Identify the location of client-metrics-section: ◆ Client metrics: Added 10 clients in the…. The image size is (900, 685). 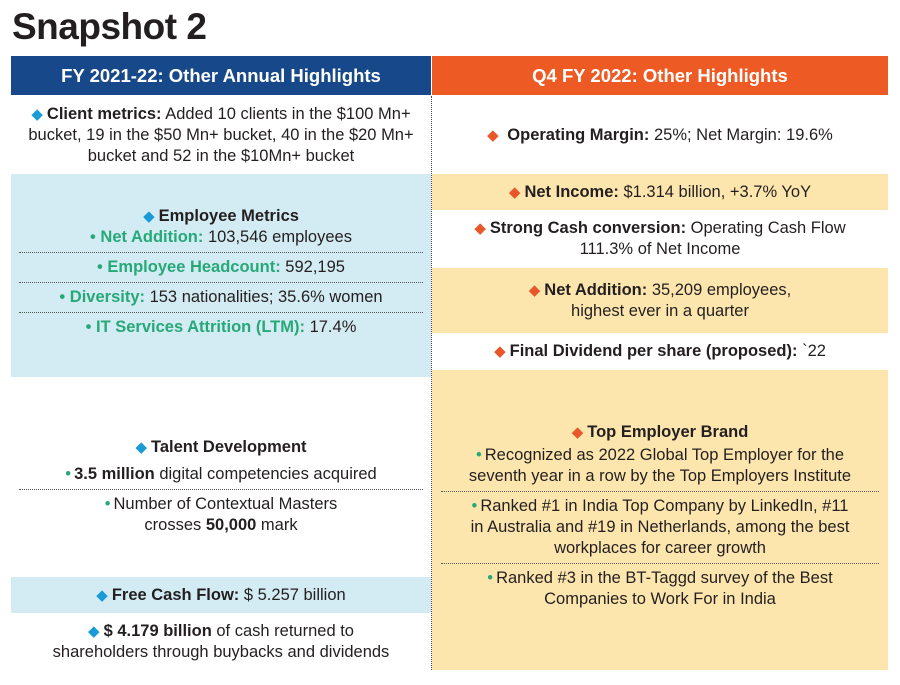
(221, 135).